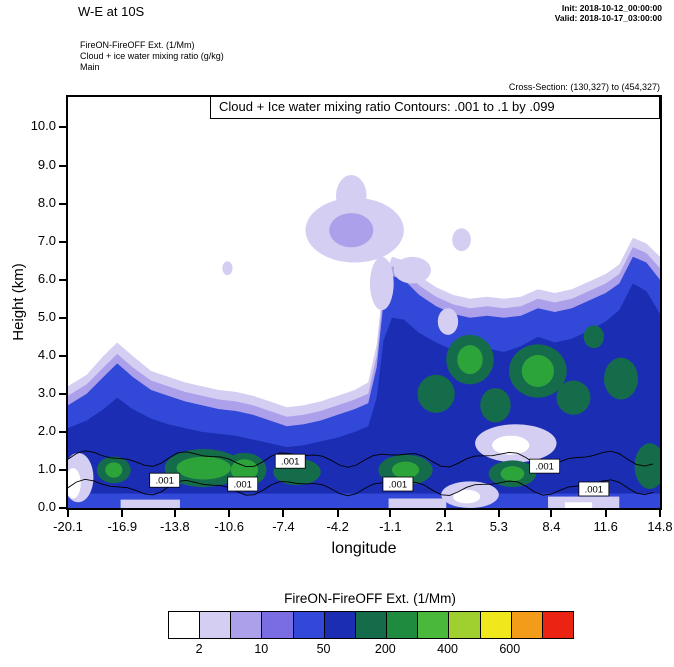 Image resolution: width=674 pixels, height=667 pixels. What do you see at coordinates (361, 487) in the screenshot?
I see `mixing-ratio-contour-line` at bounding box center [361, 487].